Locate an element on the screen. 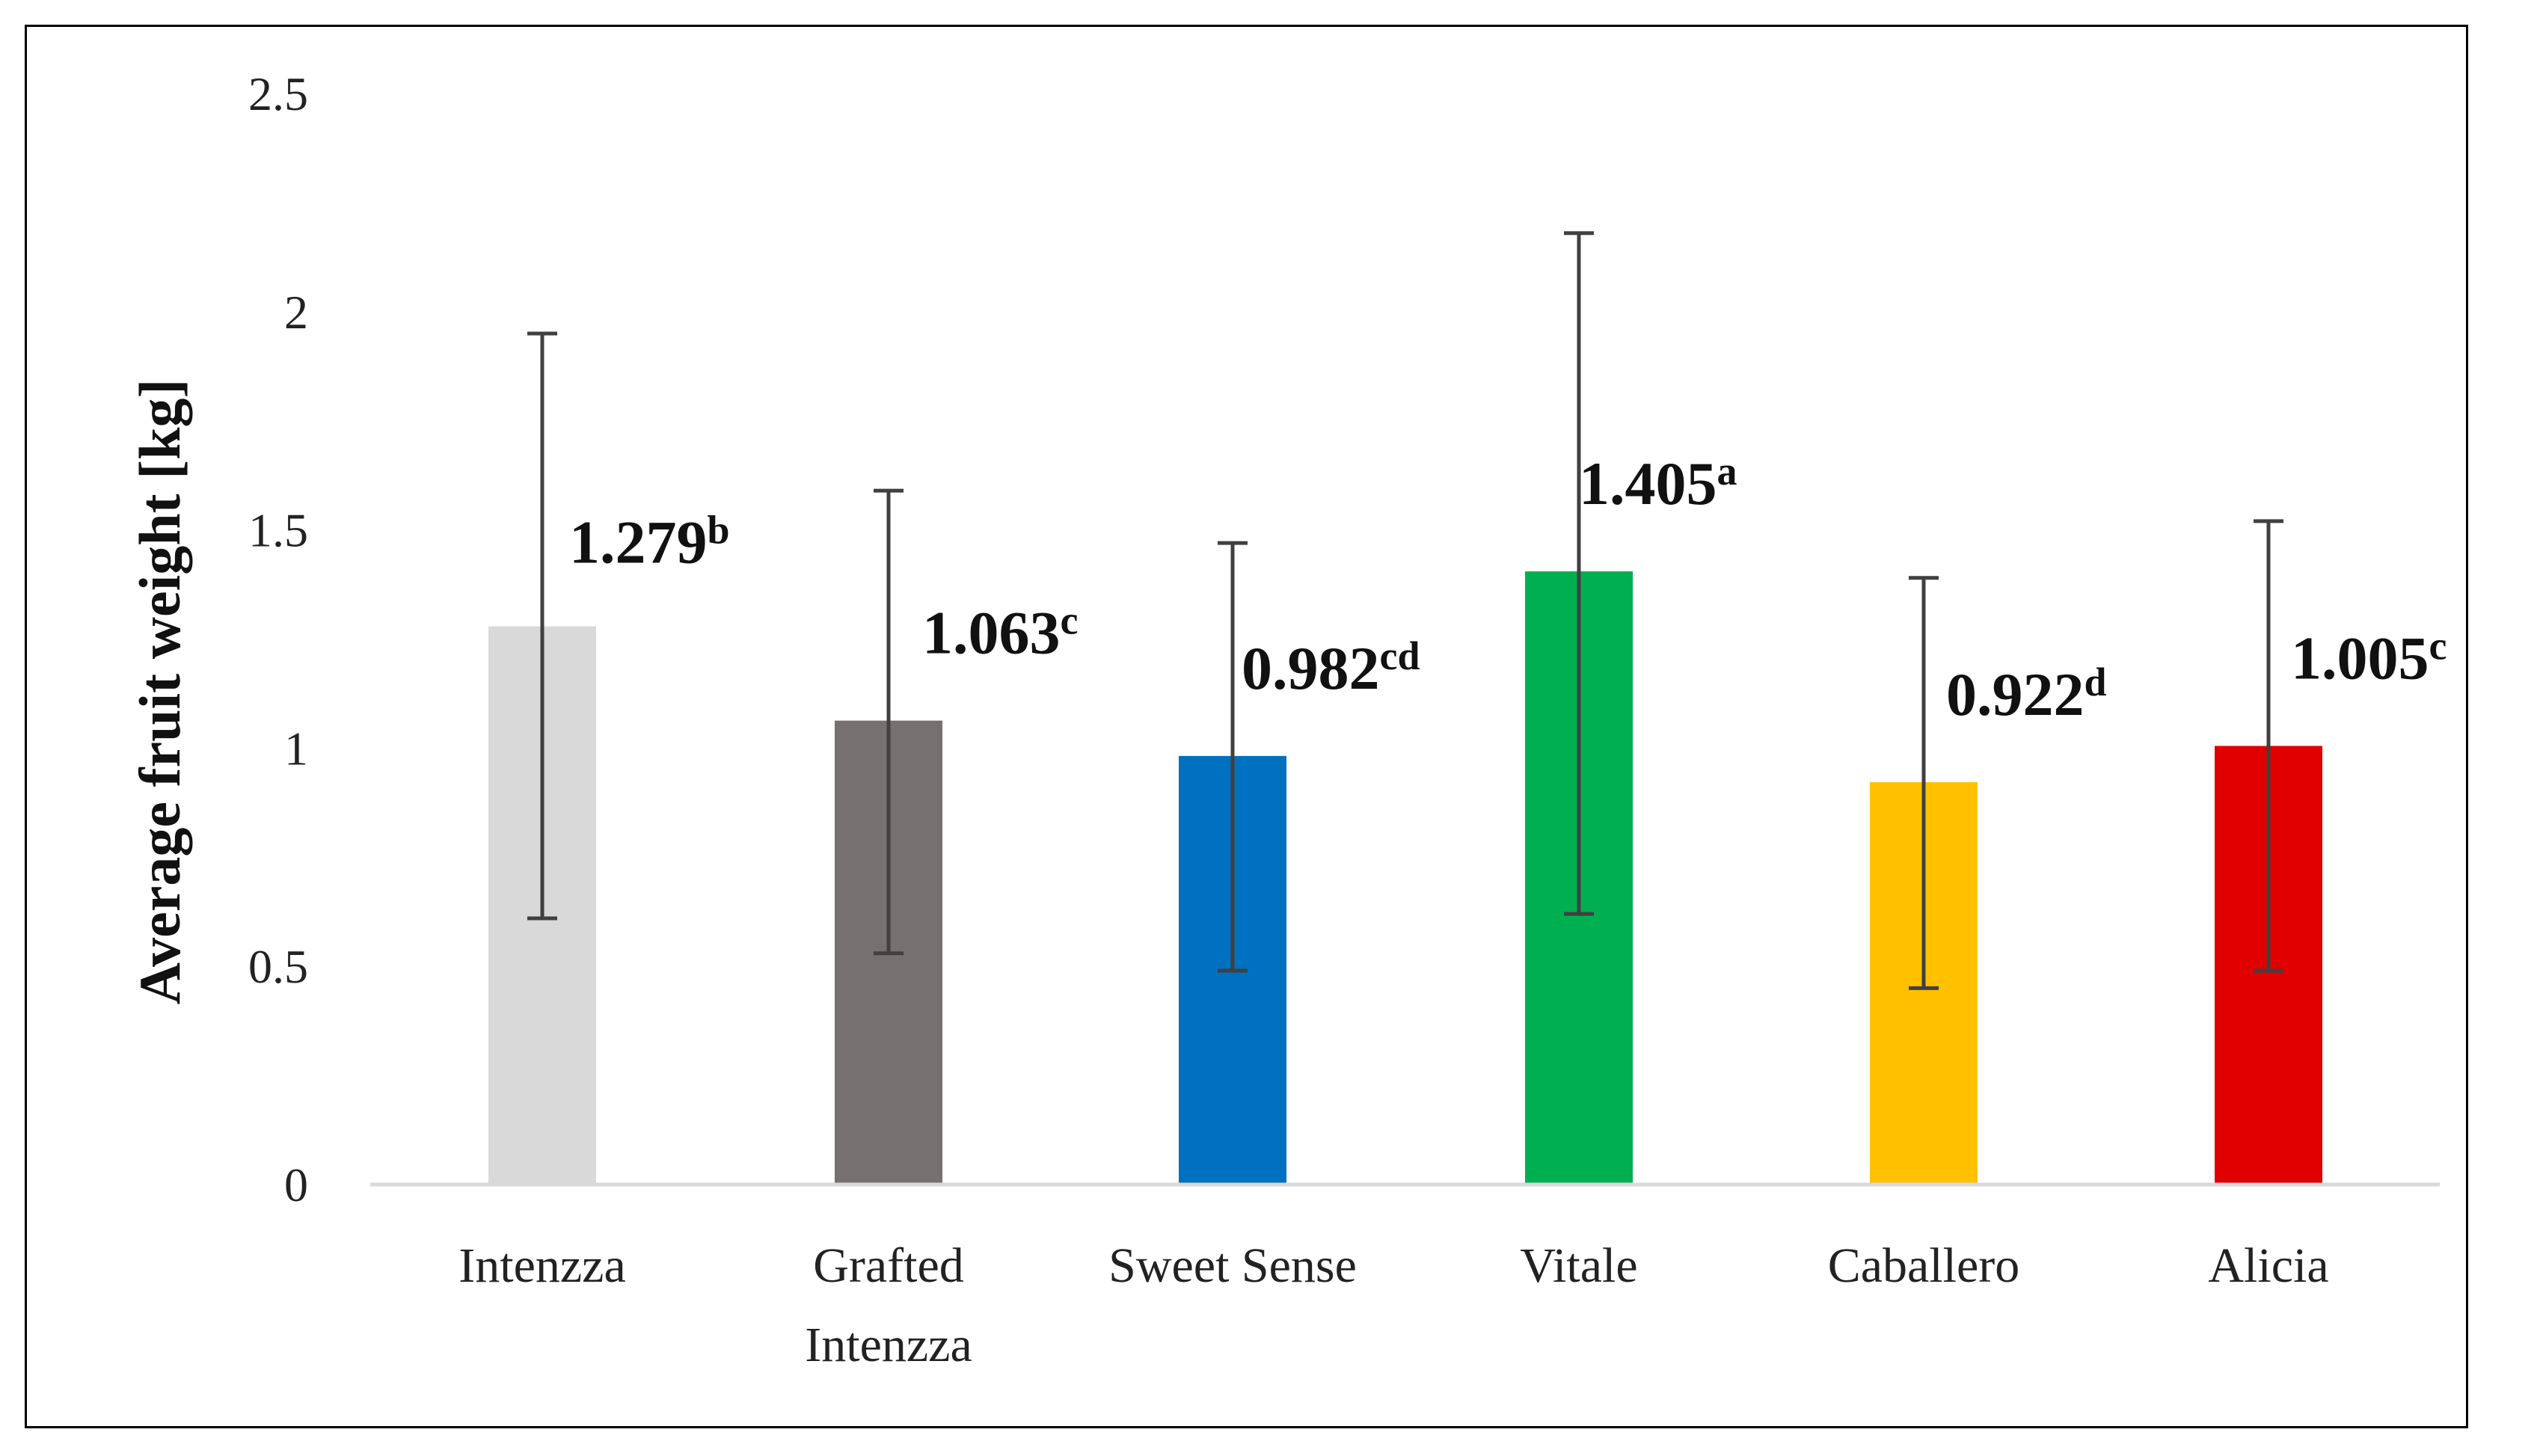 This screenshot has width=2540, height=1456. data-label-value: 0.982 is located at coordinates (1311, 668).